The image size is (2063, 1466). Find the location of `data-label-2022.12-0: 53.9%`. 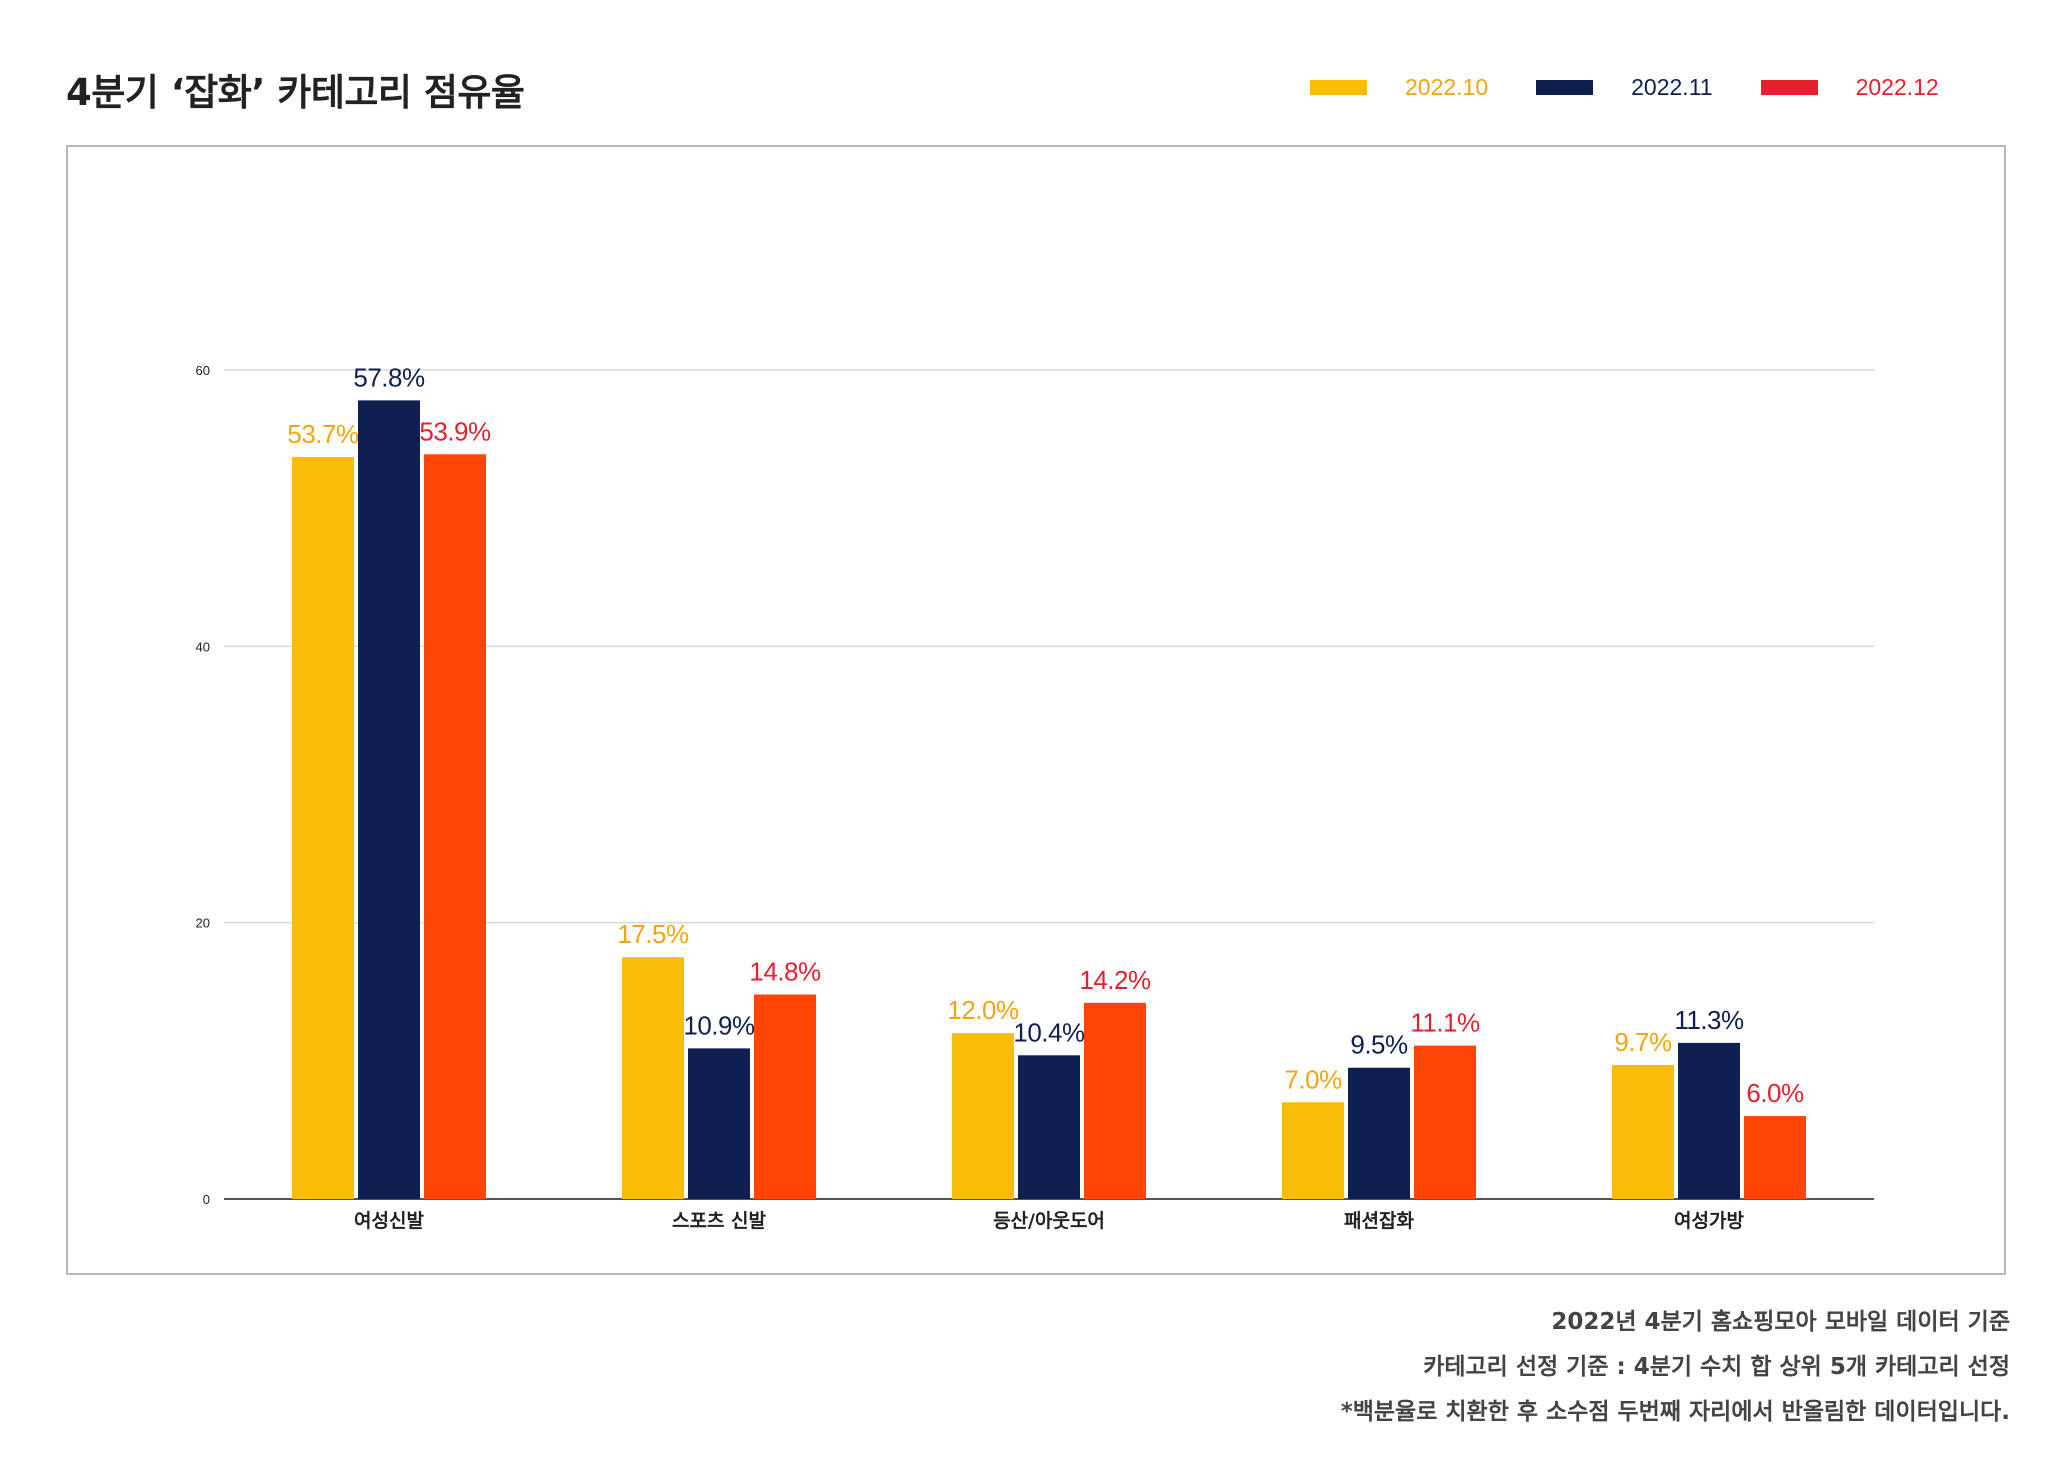

data-label-2022.12-0: 53.9% is located at coordinates (455, 431).